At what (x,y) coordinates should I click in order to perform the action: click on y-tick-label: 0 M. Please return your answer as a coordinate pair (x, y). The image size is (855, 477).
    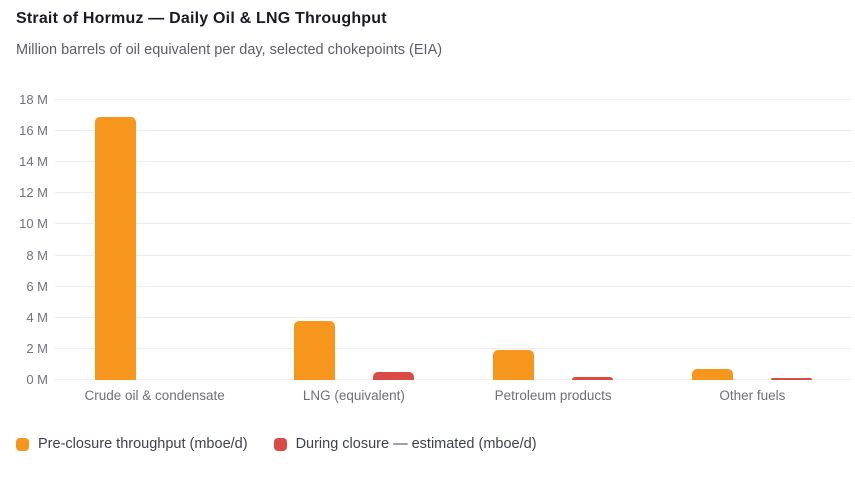
    Looking at the image, I should click on (37, 379).